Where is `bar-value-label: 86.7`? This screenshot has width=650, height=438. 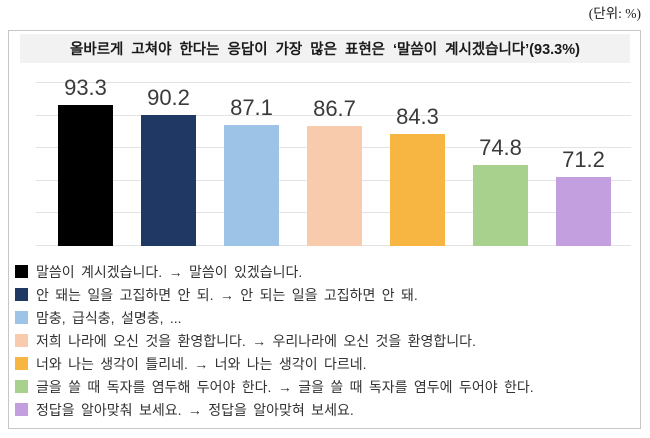
bar-value-label: 86.7 is located at coordinates (334, 109).